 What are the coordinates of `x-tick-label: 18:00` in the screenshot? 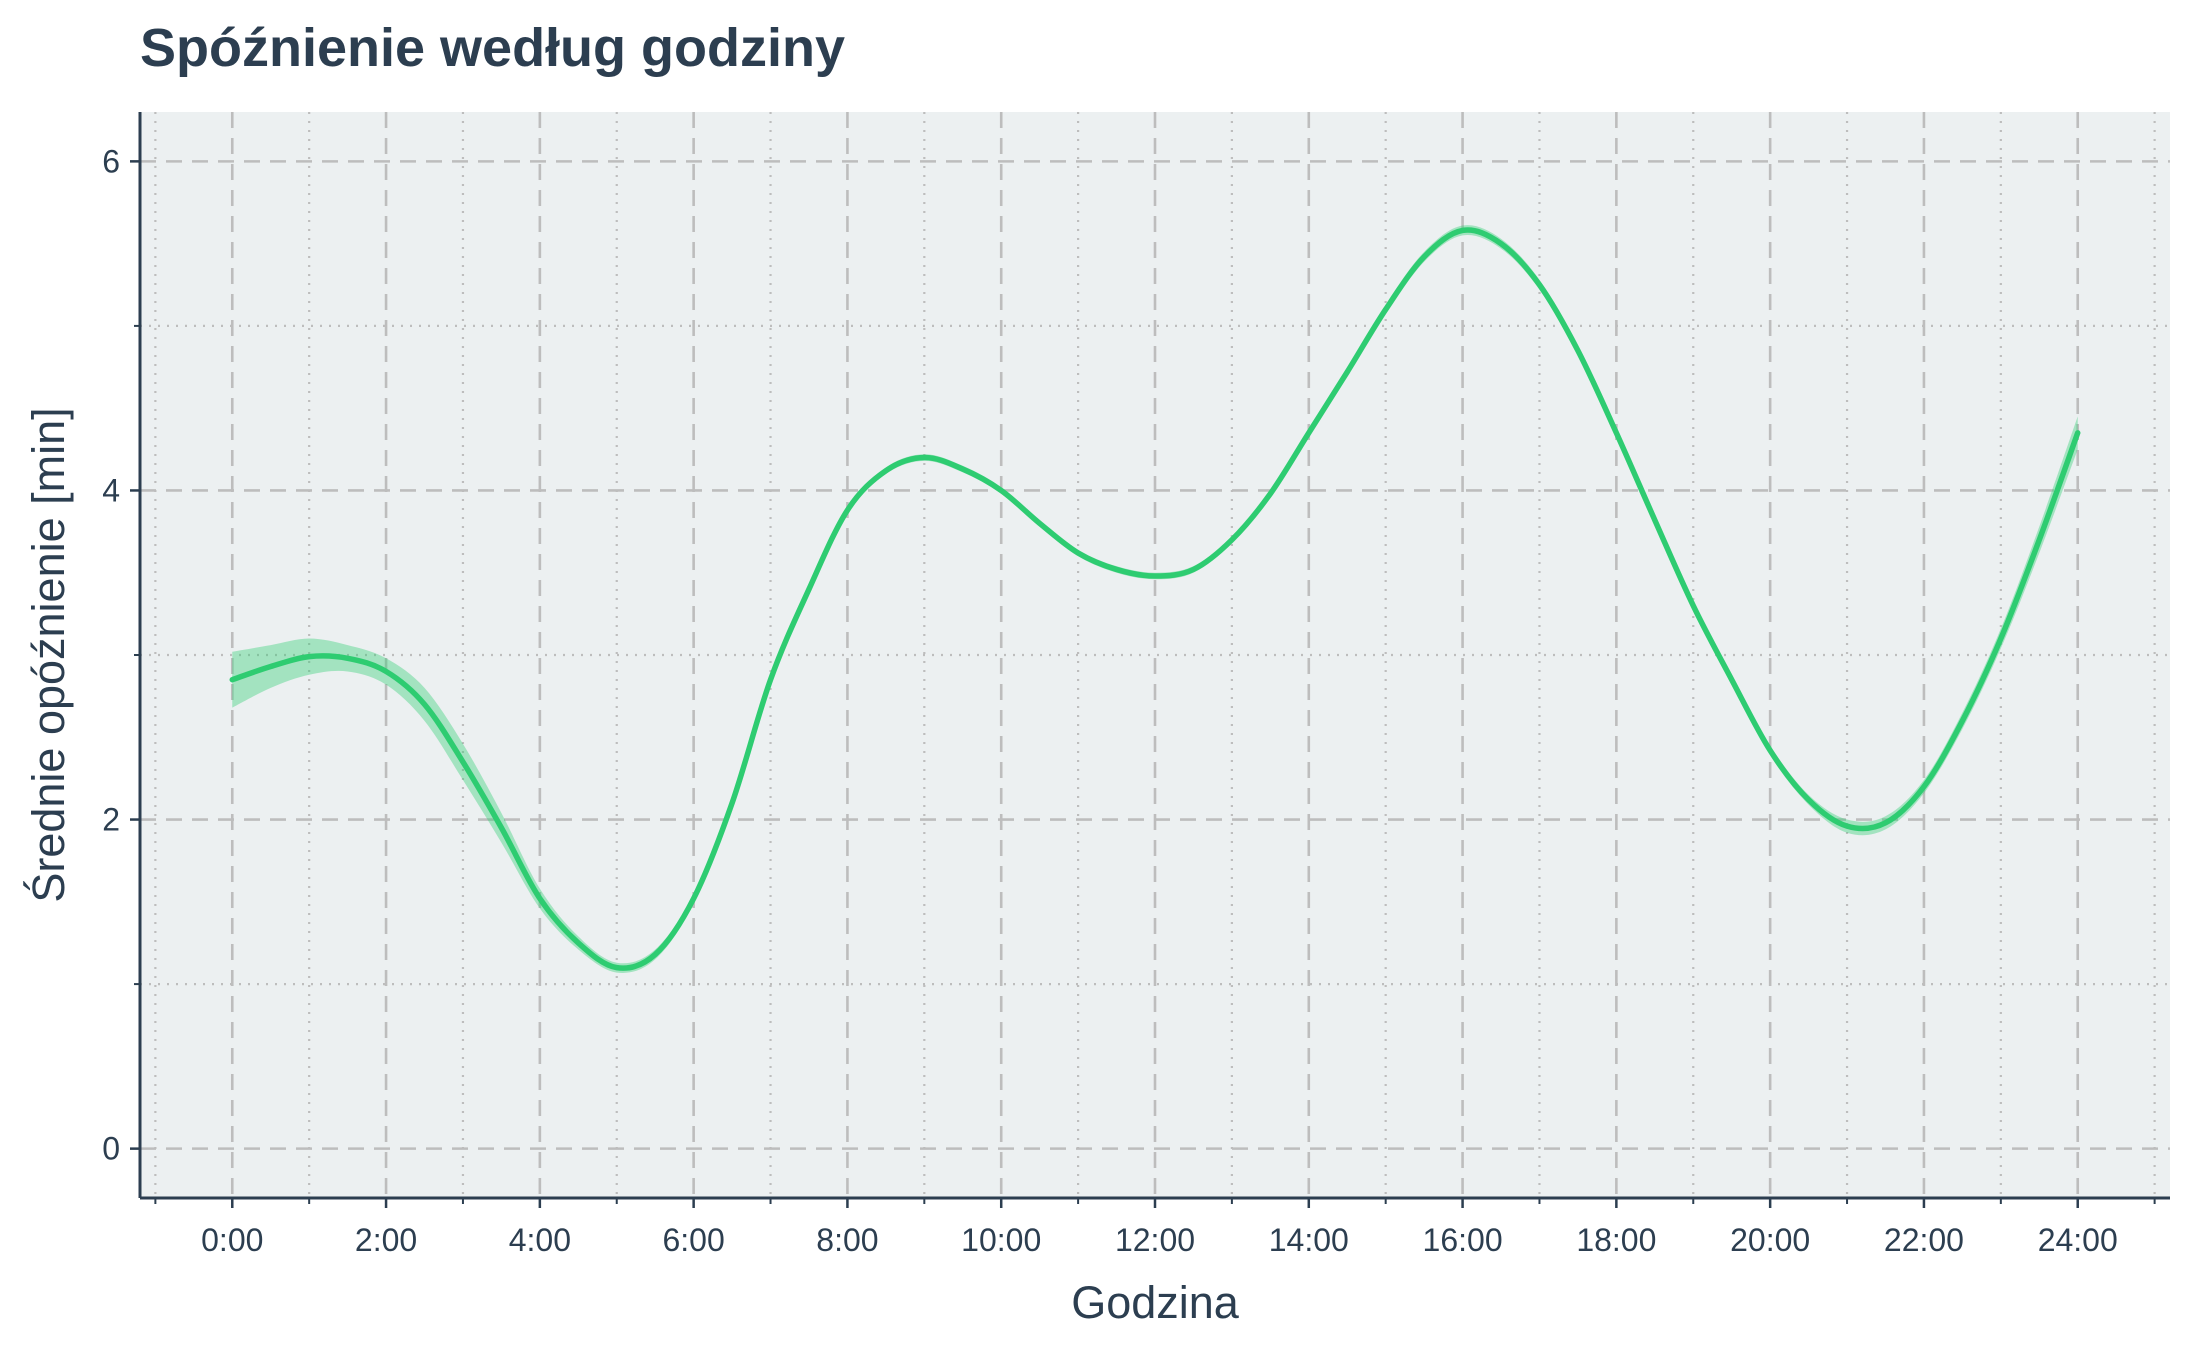 It's located at (1616, 1240).